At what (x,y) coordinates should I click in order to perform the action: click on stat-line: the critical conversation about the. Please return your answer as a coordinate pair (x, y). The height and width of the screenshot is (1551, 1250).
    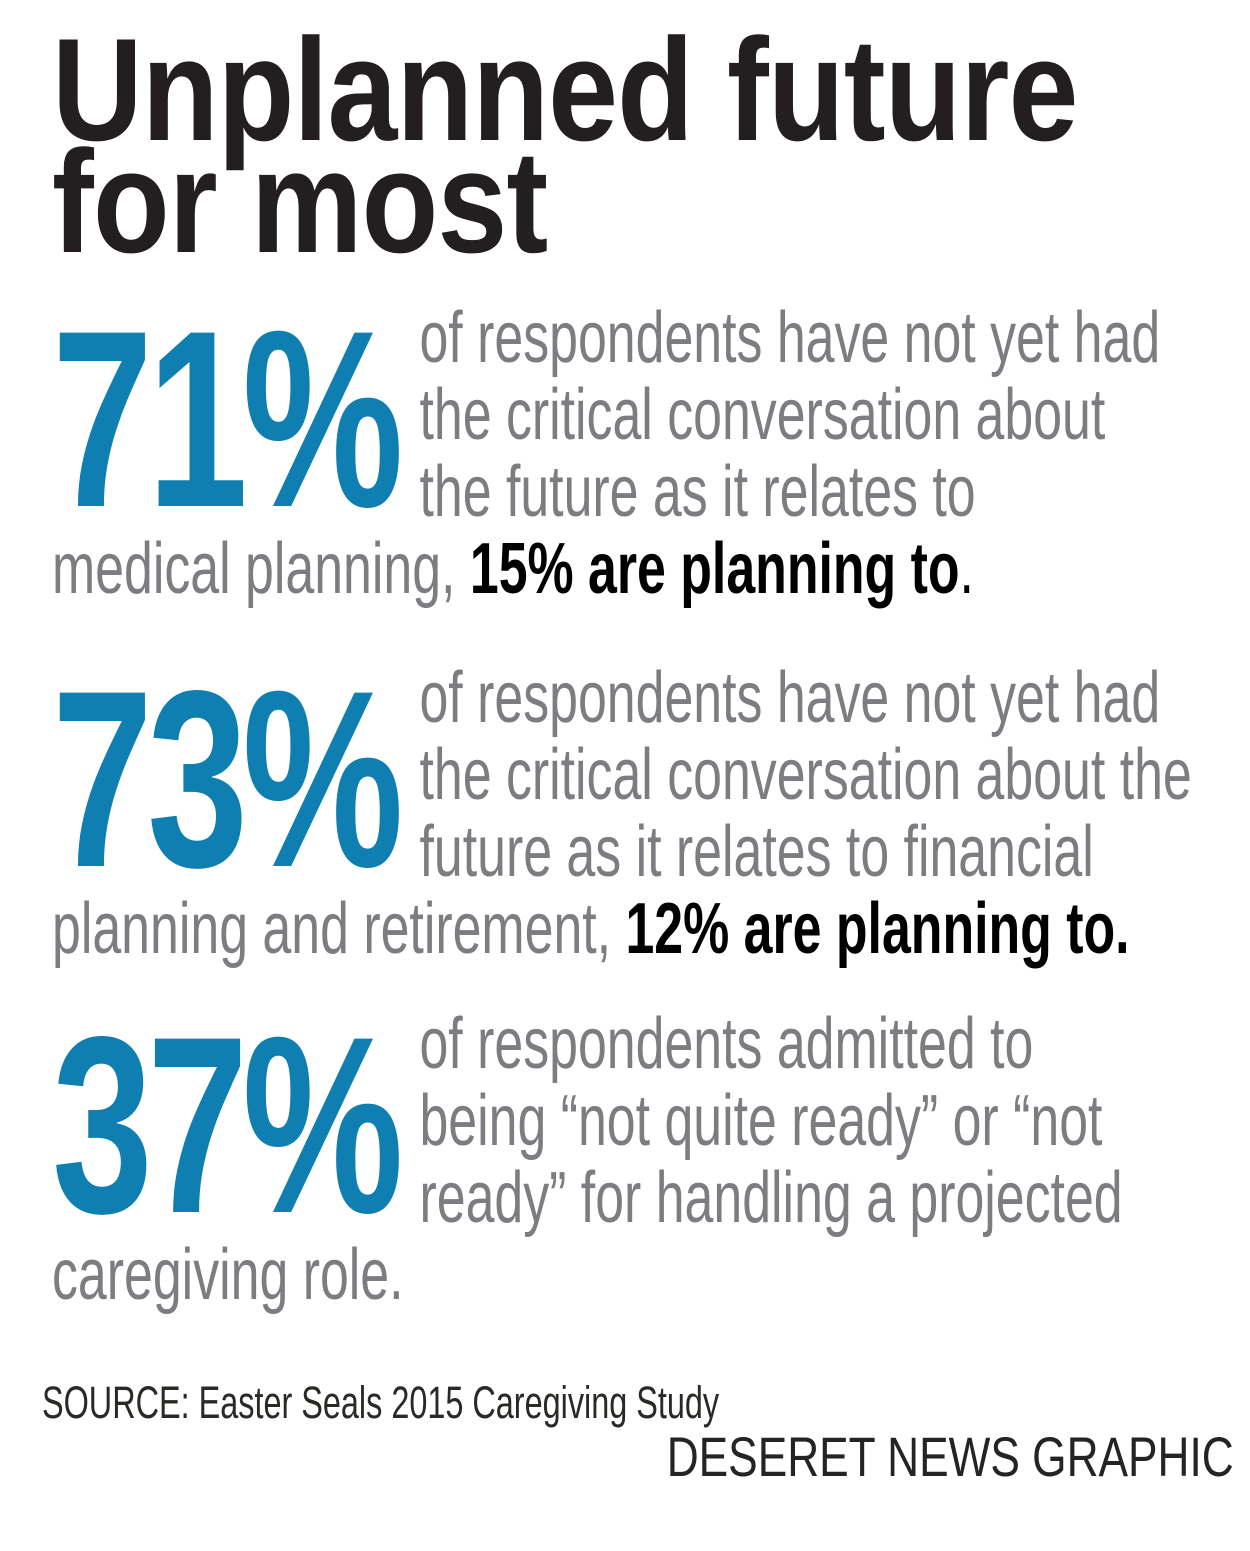
    Looking at the image, I should click on (805, 775).